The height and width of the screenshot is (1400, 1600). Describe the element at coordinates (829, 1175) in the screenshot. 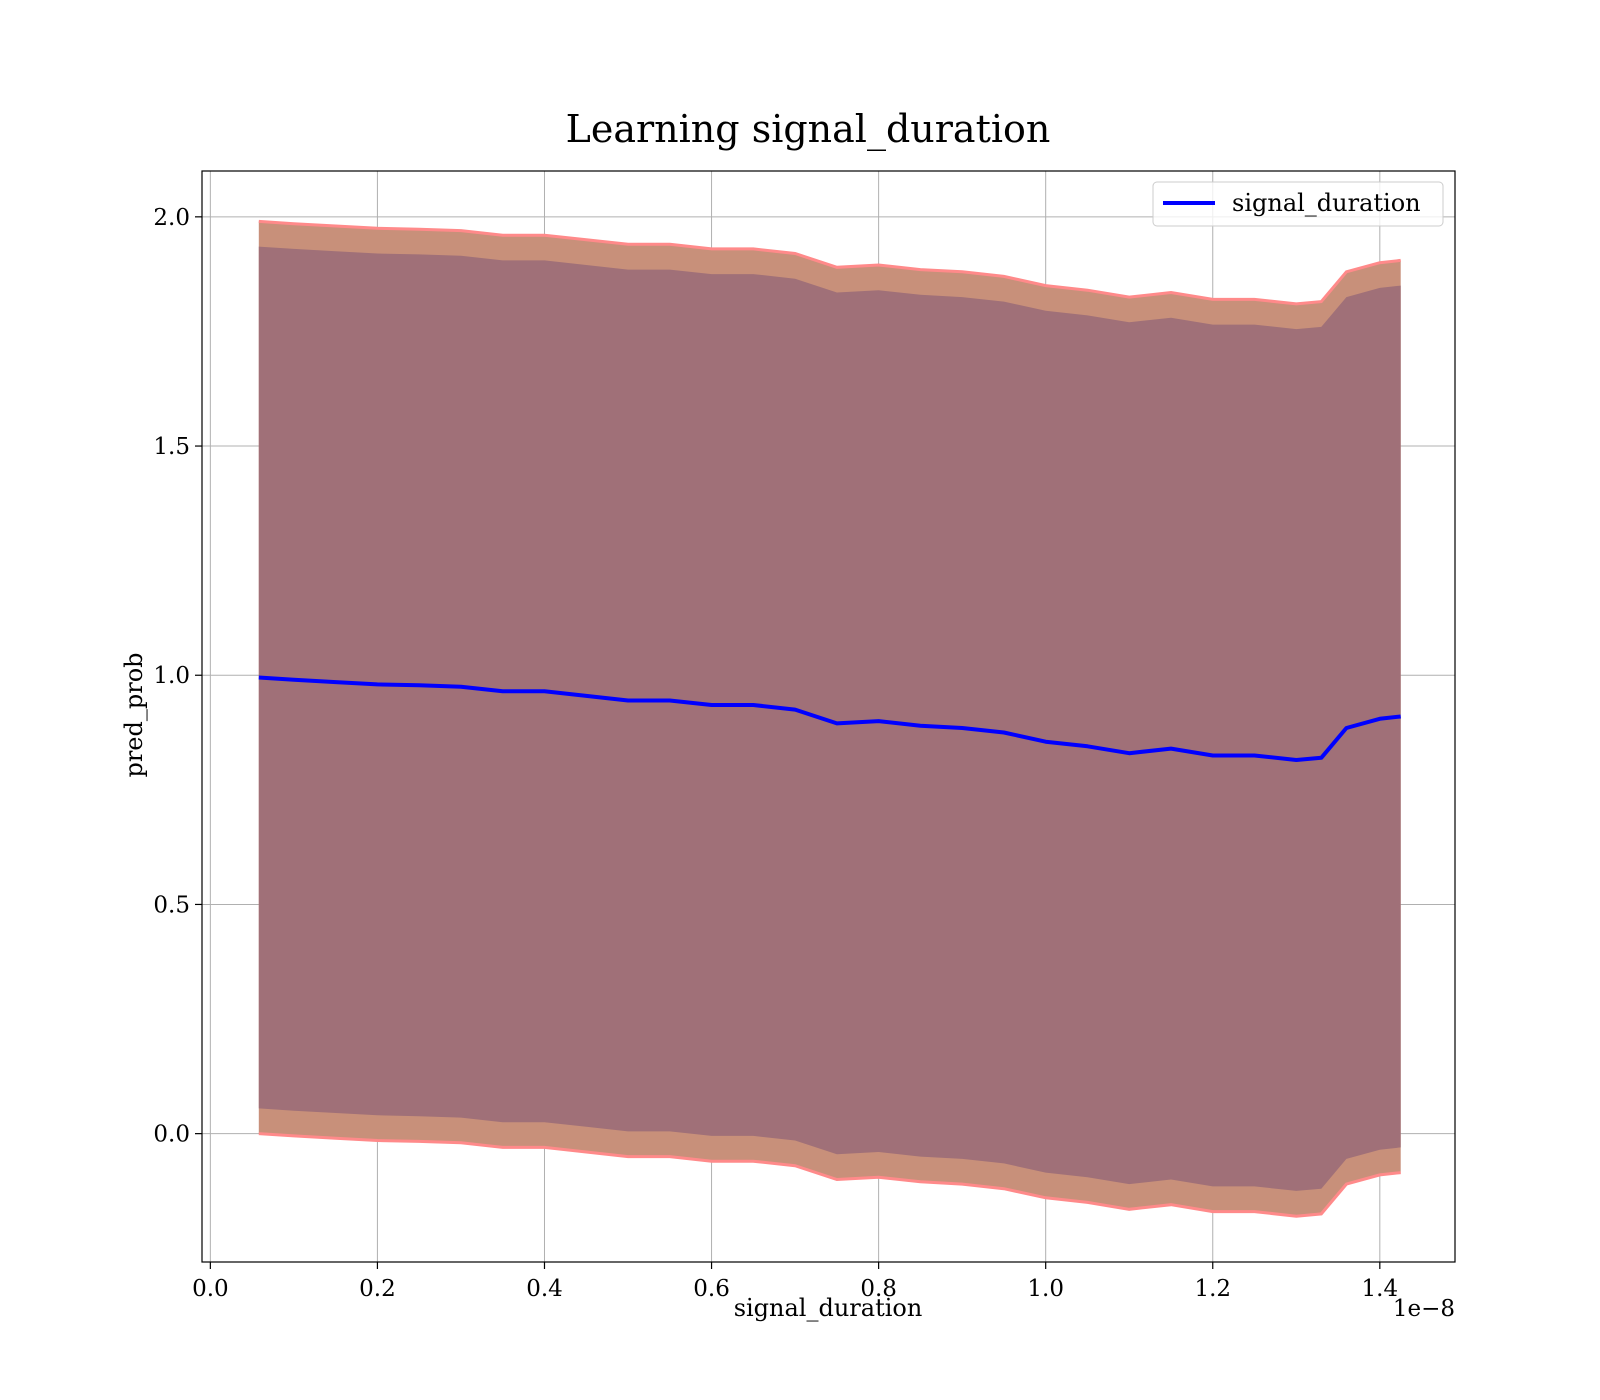

I see `outer-band-lower-edge` at that location.